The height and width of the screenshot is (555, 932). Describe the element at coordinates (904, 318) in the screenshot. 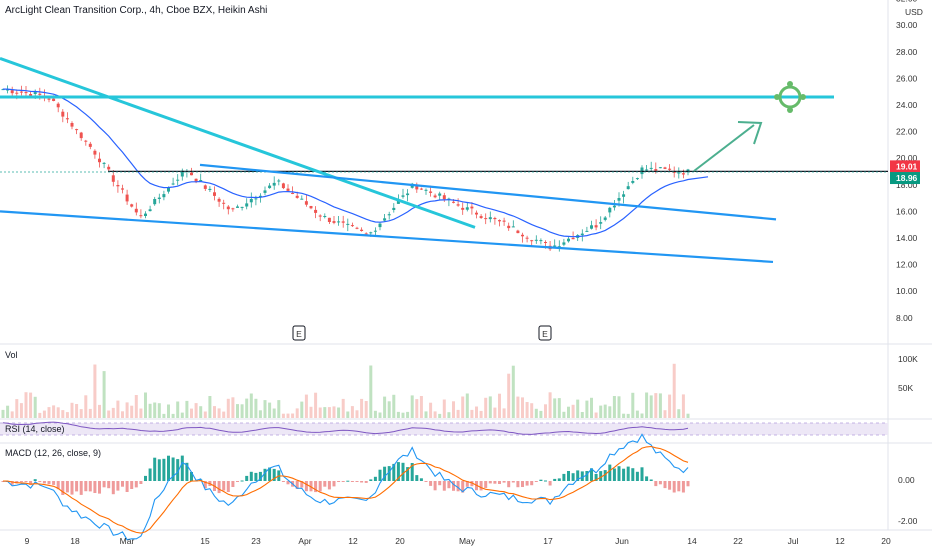

I see `price-tick: 8.00` at that location.